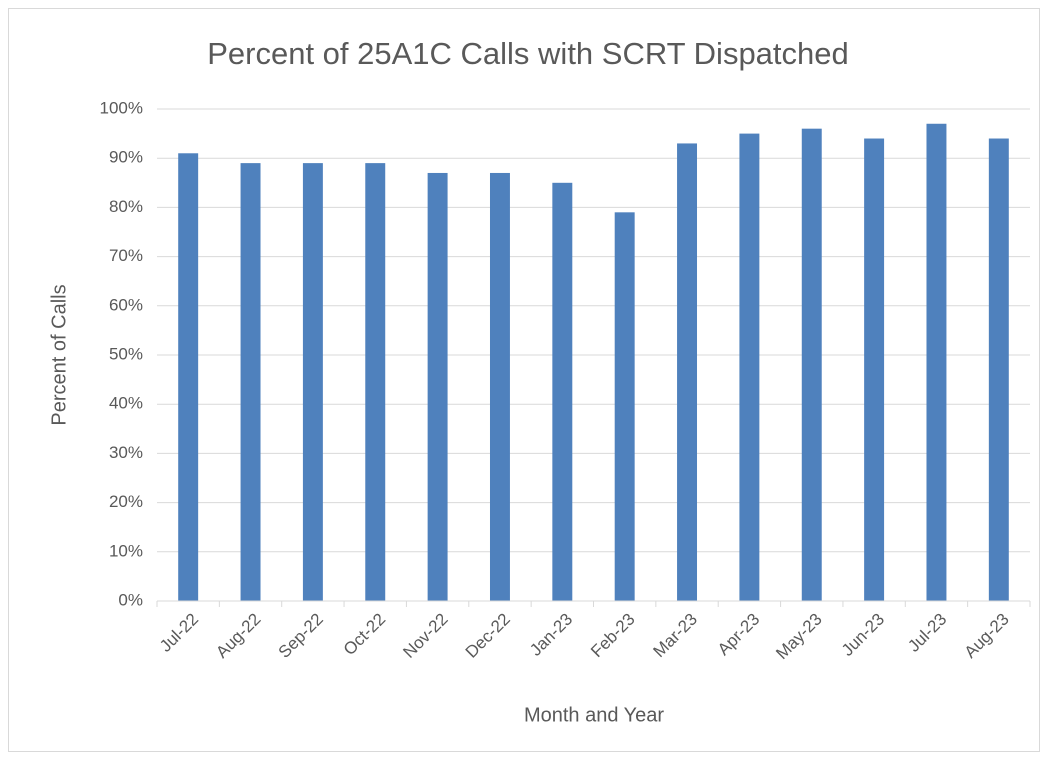  Describe the element at coordinates (126, 206) in the screenshot. I see `y-tick-label: 80%` at that location.